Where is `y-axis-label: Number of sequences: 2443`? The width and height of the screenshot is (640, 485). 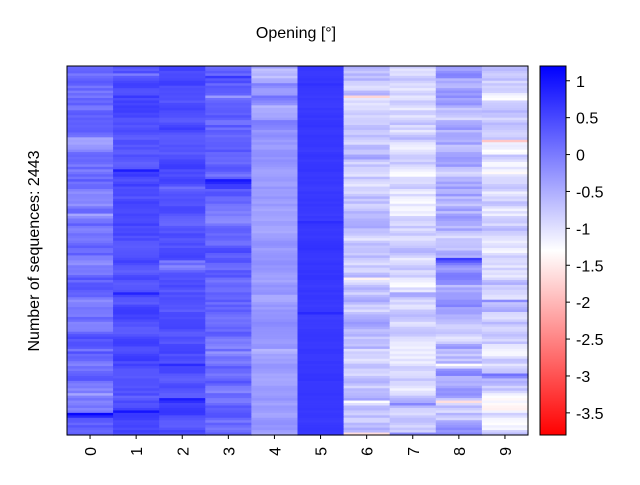 y-axis-label: Number of sequences: 2443 is located at coordinates (34, 250).